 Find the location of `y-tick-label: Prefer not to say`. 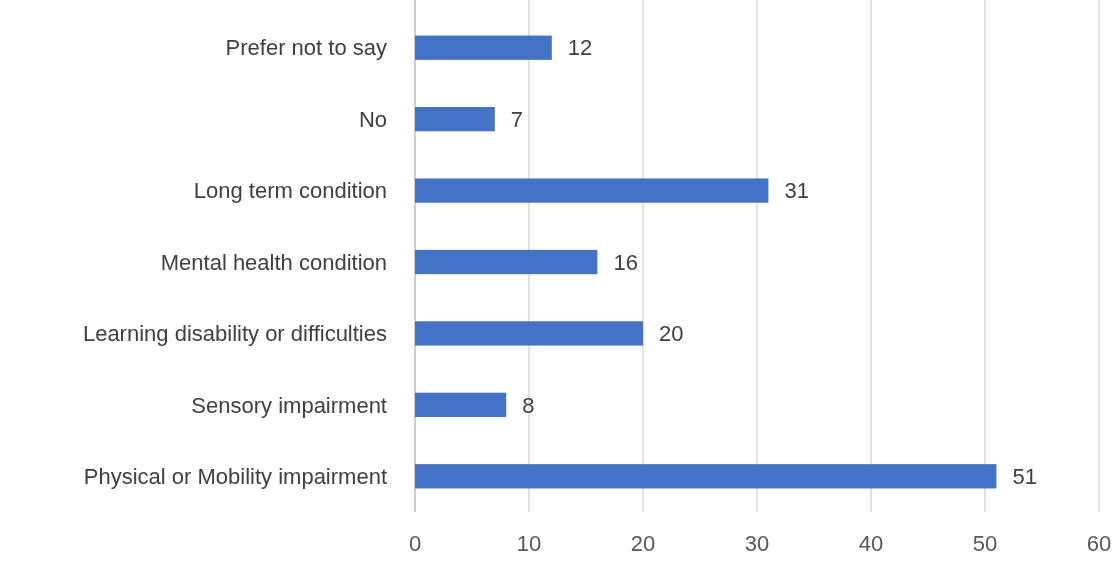

y-tick-label: Prefer not to say is located at coordinates (306, 48).